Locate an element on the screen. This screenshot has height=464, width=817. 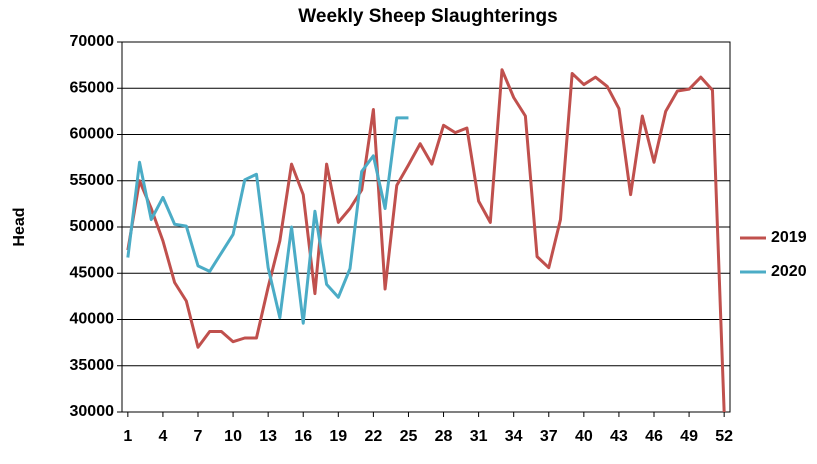
y-tick-label: 70000 is located at coordinates (92, 41).